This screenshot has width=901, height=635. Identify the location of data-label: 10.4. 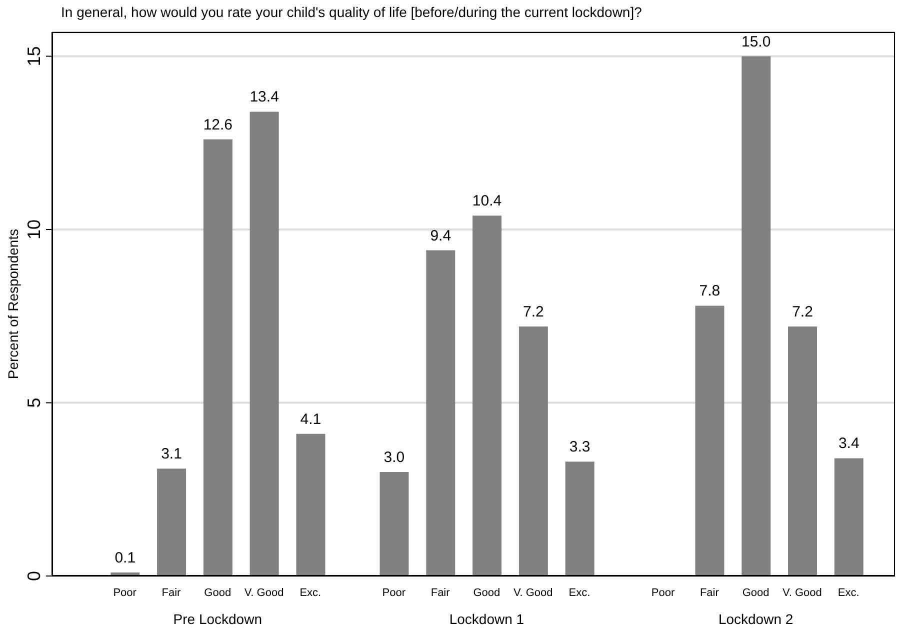
(487, 201).